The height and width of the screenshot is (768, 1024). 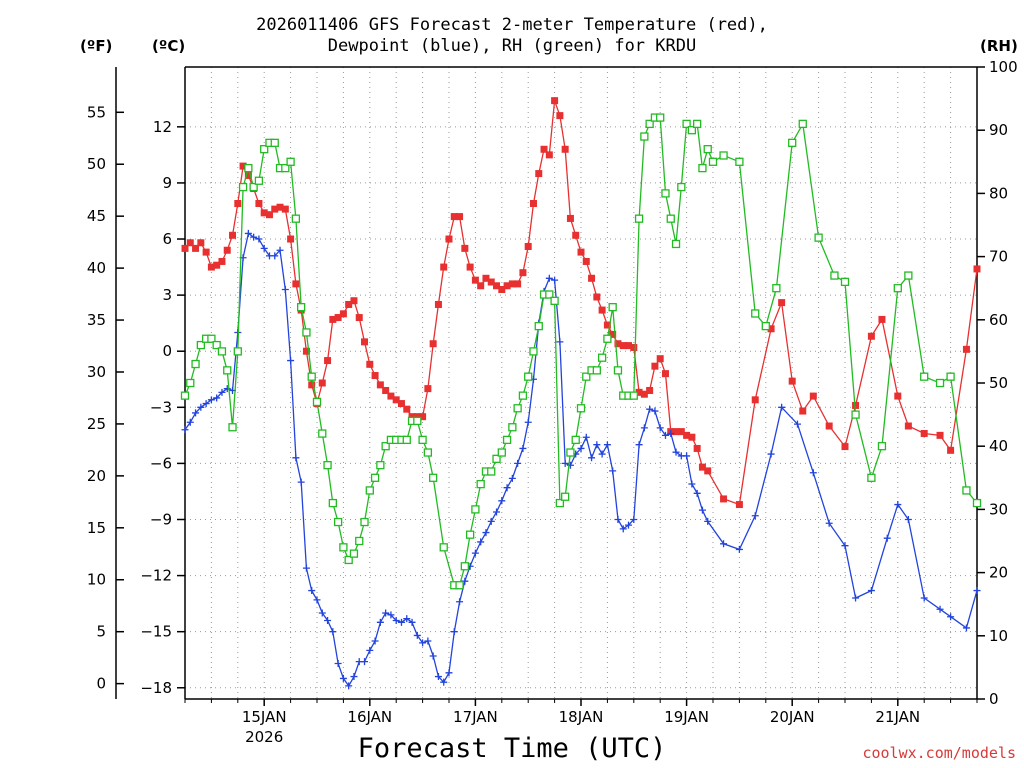 What do you see at coordinates (101, 632) in the screenshot?
I see `fahrenheit-tick-label: 5` at bounding box center [101, 632].